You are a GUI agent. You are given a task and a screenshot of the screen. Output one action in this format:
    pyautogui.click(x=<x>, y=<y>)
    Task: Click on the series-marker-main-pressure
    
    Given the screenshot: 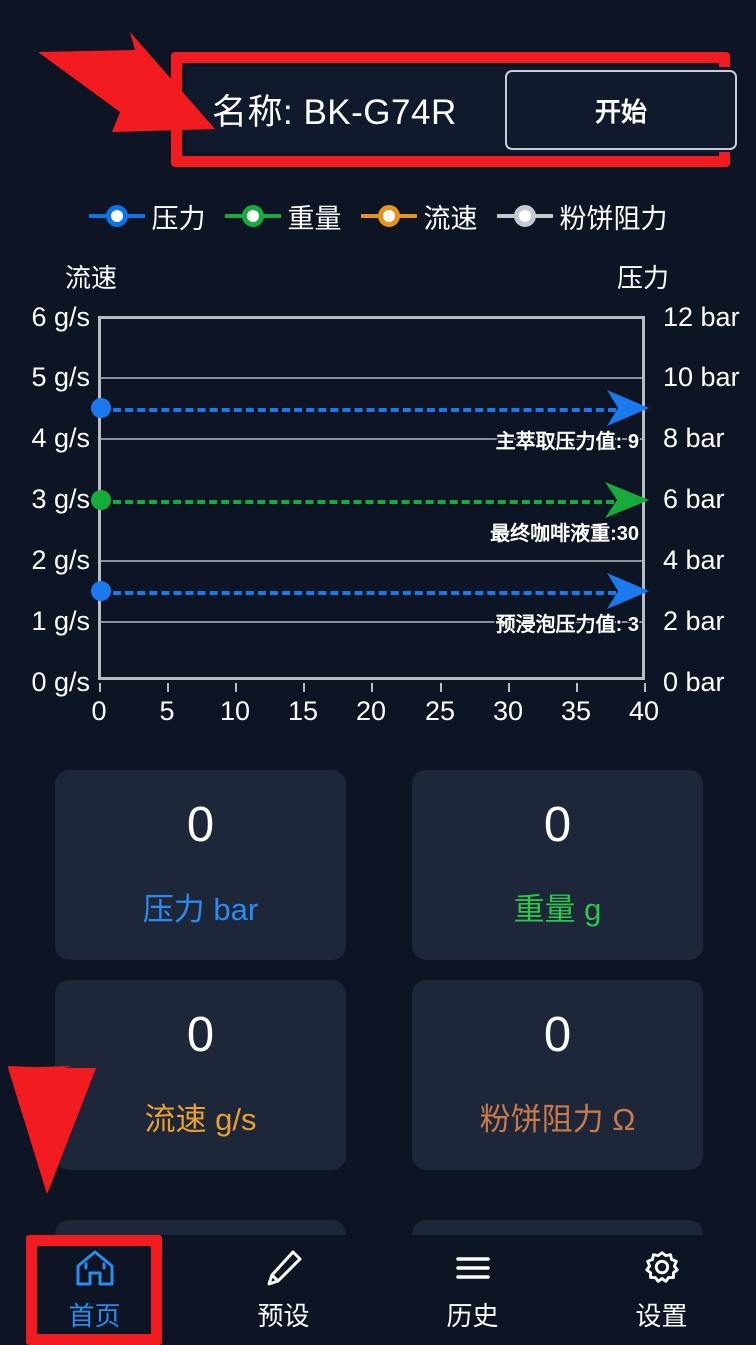 What is the action you would take?
    pyautogui.click(x=101, y=408)
    